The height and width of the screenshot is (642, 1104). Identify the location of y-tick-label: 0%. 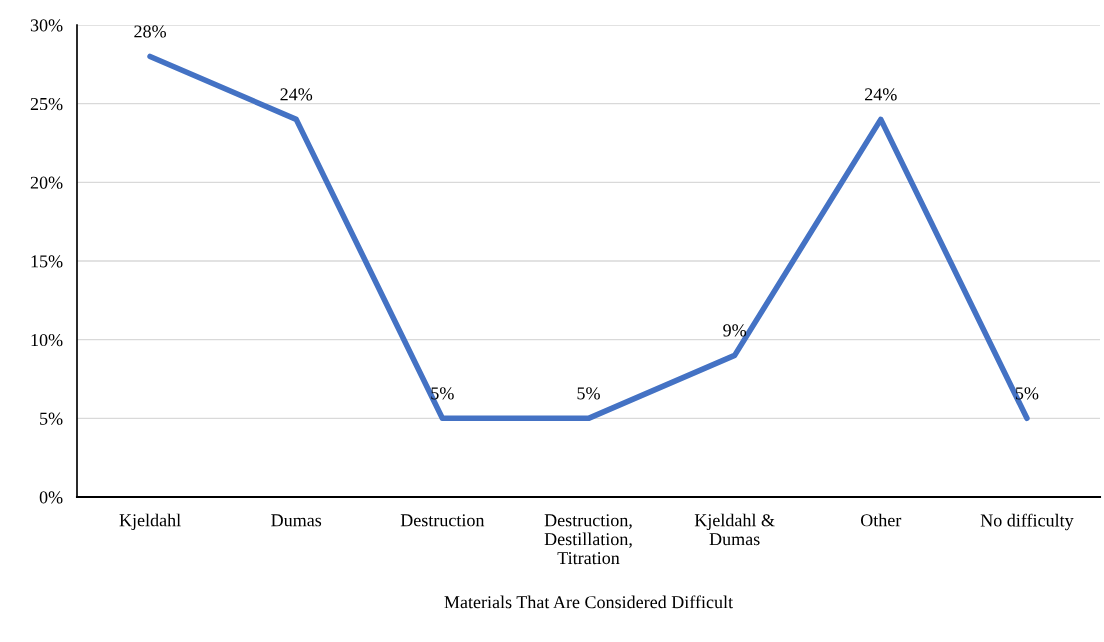
(51, 497).